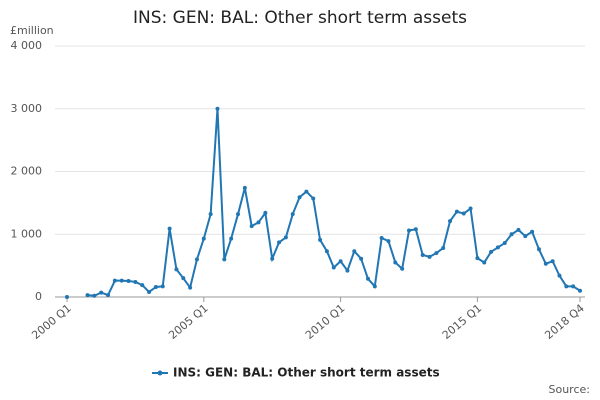 Image resolution: width=600 pixels, height=400 pixels. What do you see at coordinates (325, 322) in the screenshot?
I see `x-tick-label: 2010 Q1` at bounding box center [325, 322].